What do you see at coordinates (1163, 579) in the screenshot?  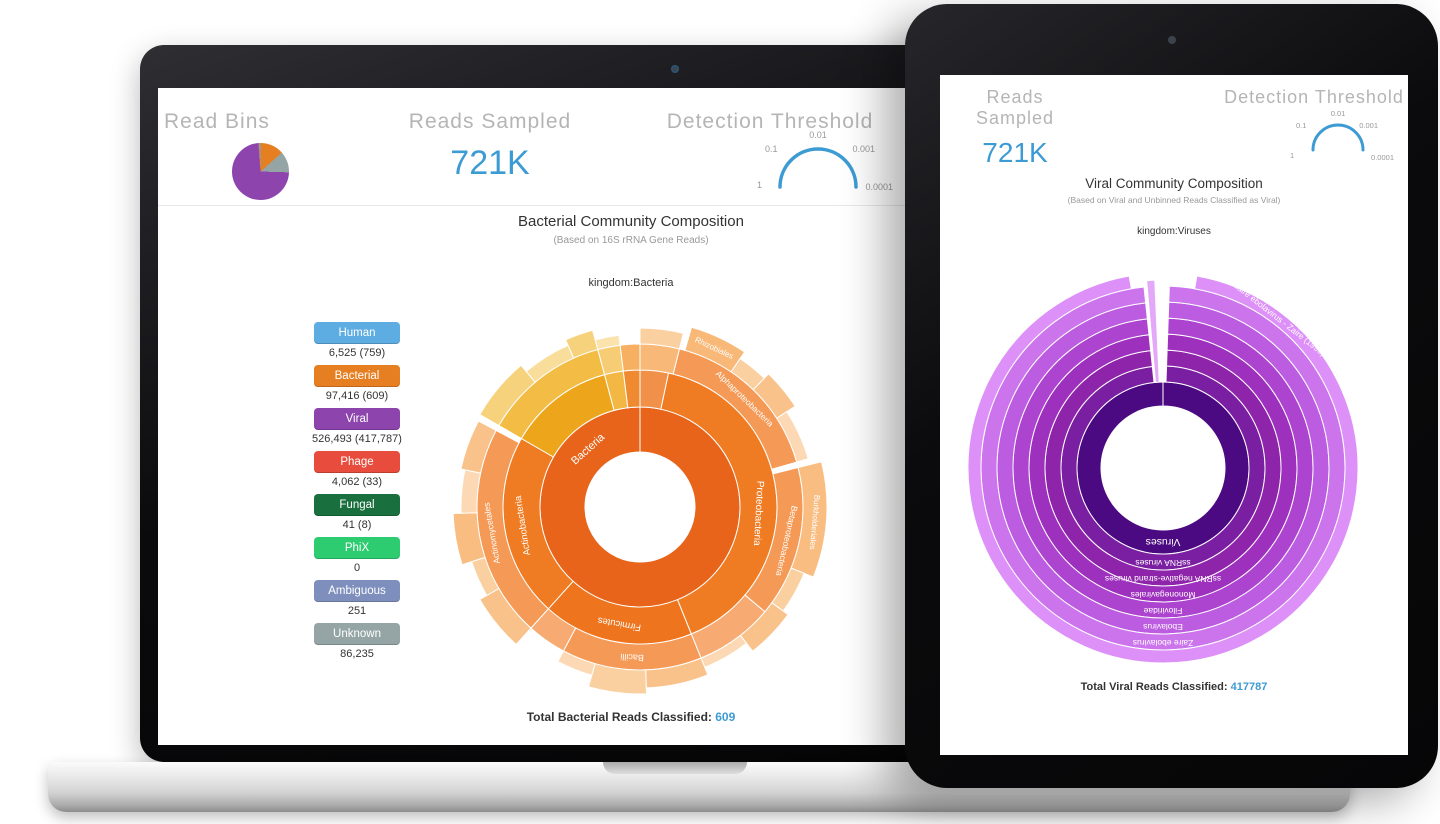 I see `sunburst-label: ssRNA negative-strand viruses` at bounding box center [1163, 579].